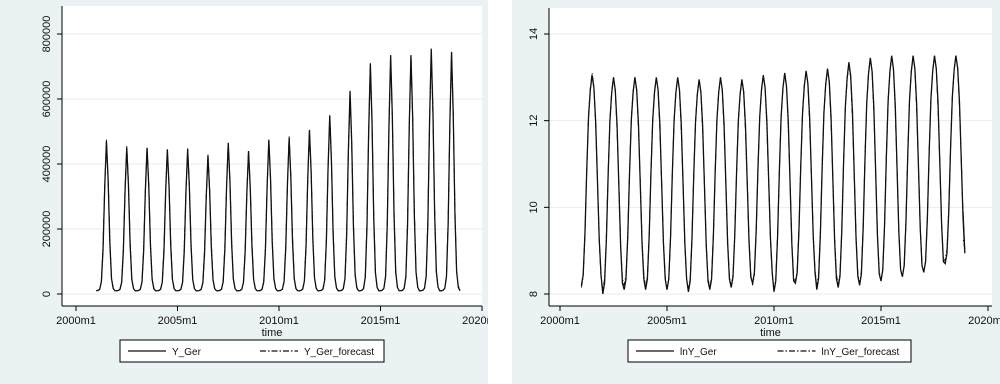  Describe the element at coordinates (534, 121) in the screenshot. I see `y-tick-label: 12` at that location.